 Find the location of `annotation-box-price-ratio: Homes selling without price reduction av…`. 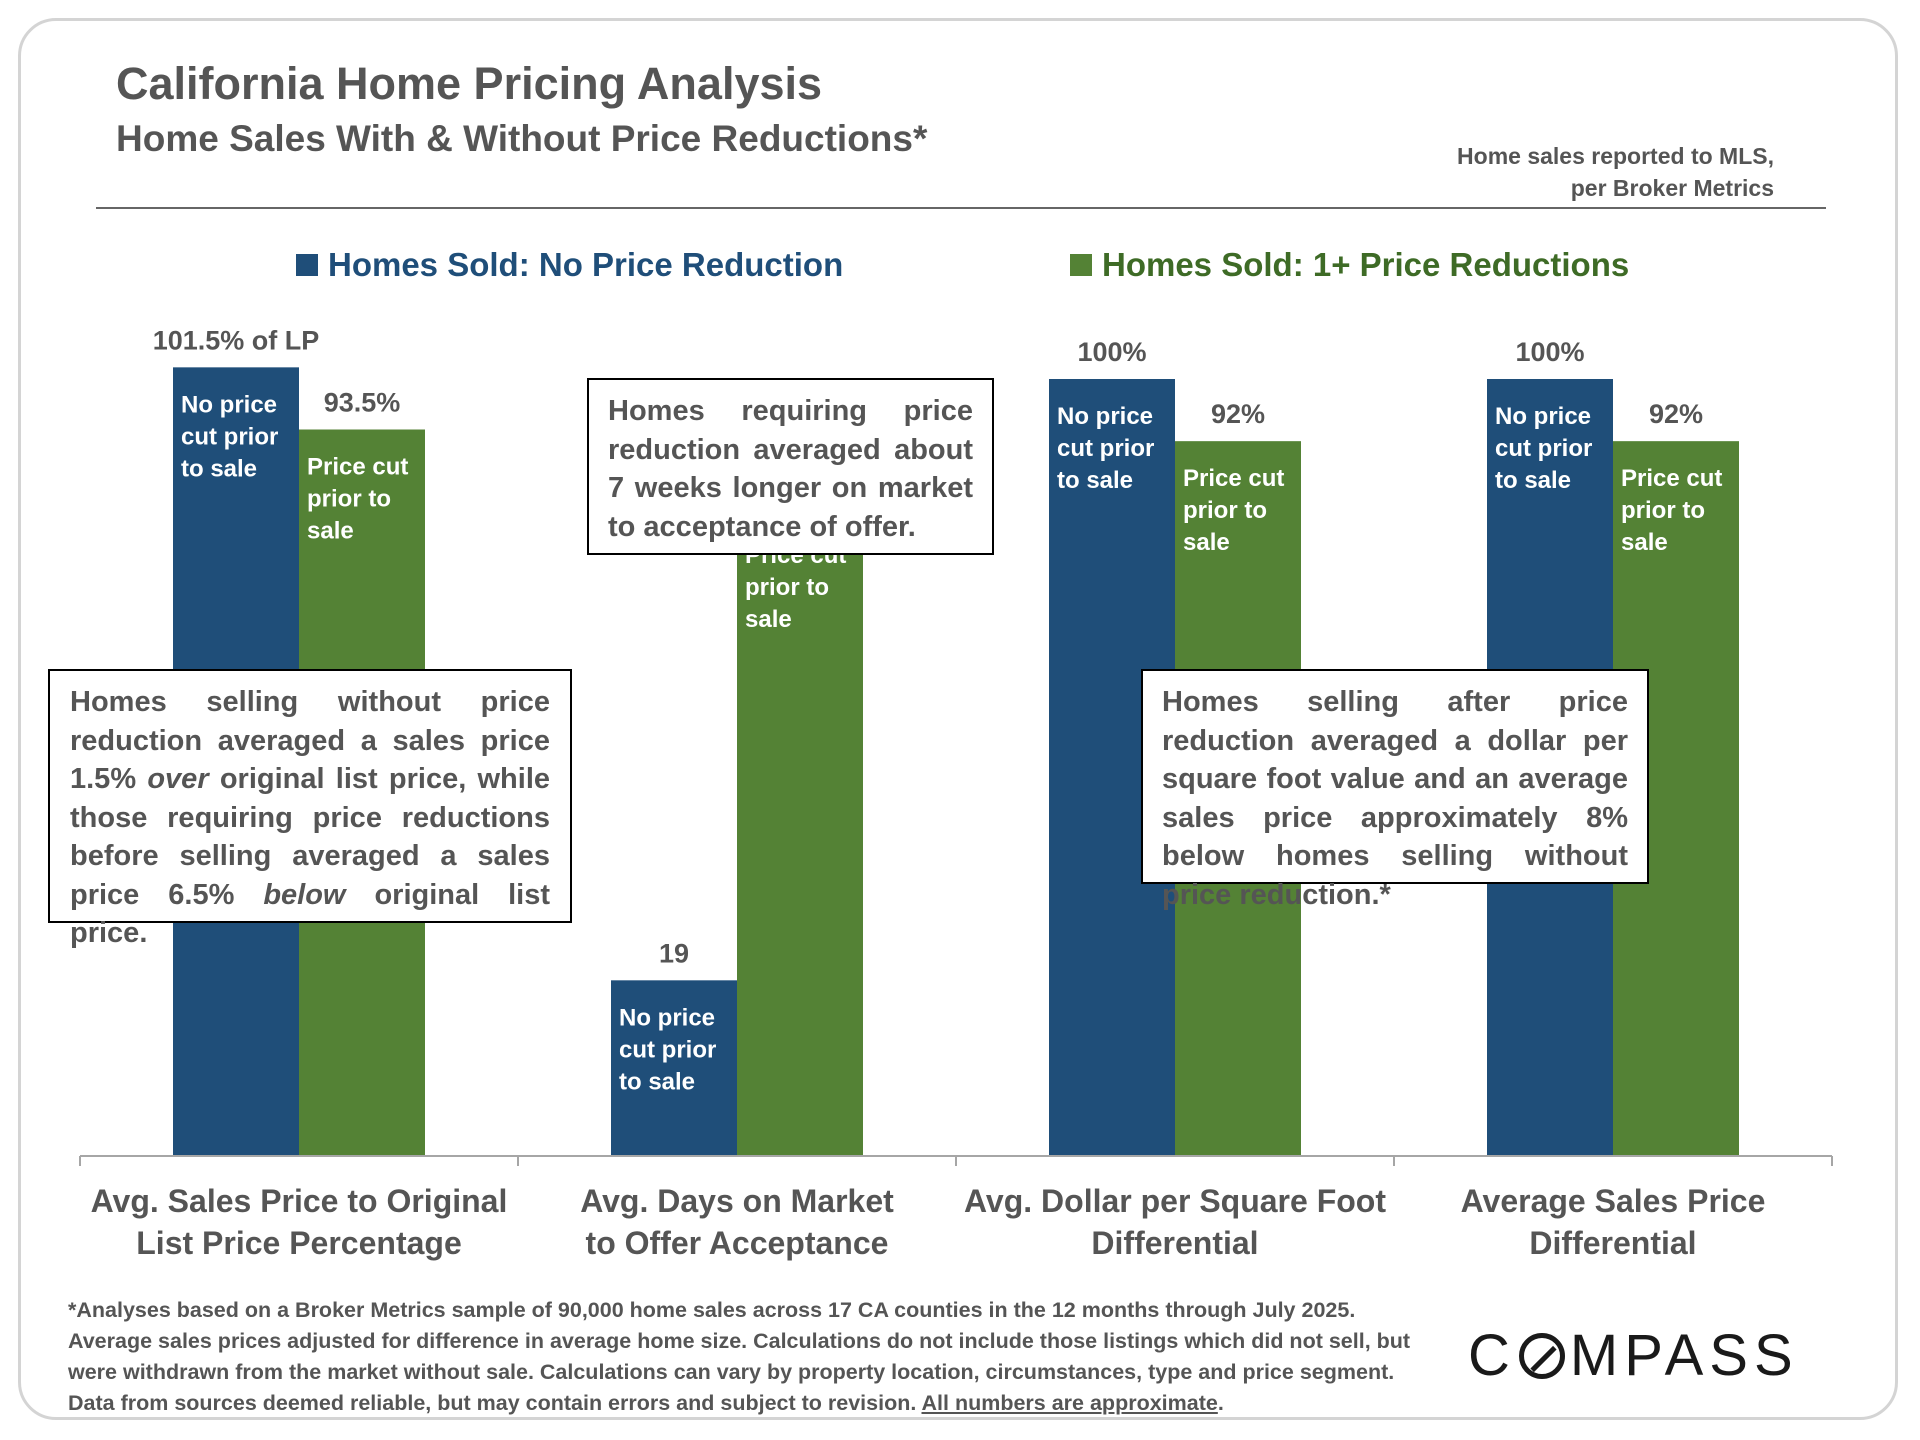

annotation-box-price-ratio: Homes selling without price reduction av… is located at coordinates (310, 809).